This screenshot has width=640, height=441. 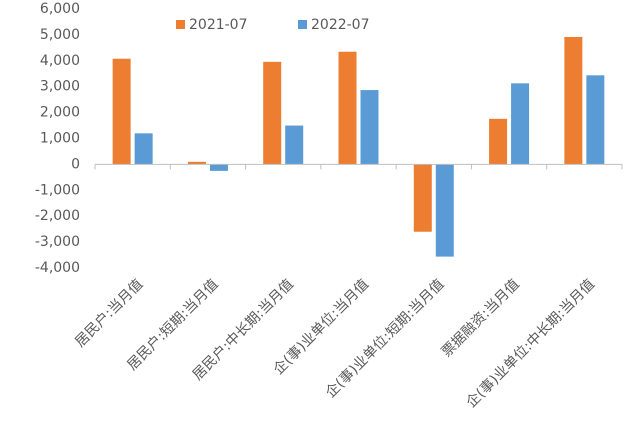 I want to click on y-tick-label: 2,000, so click(x=60, y=113).